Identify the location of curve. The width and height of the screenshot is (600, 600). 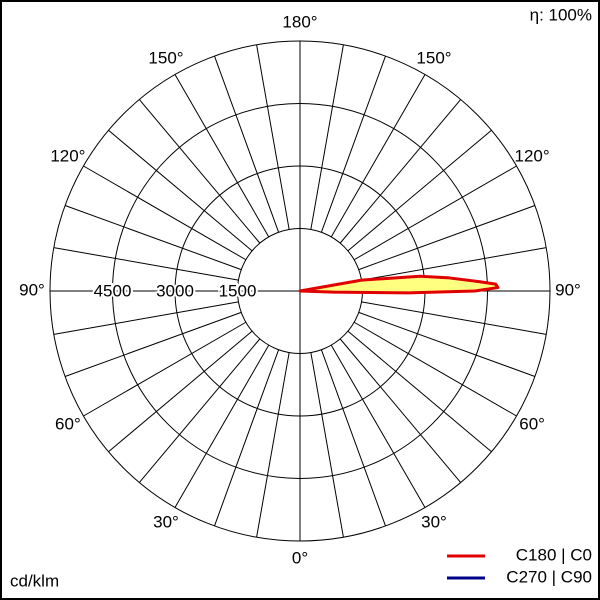
(399, 284).